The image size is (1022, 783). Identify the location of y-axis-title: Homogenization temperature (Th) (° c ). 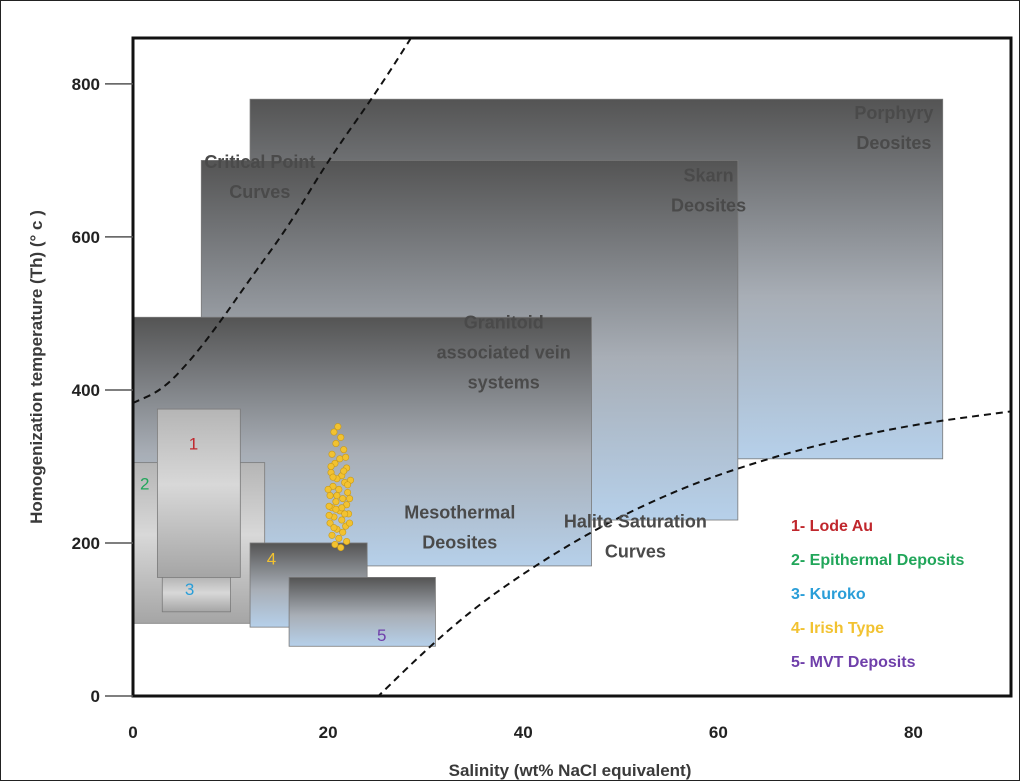
(36, 367).